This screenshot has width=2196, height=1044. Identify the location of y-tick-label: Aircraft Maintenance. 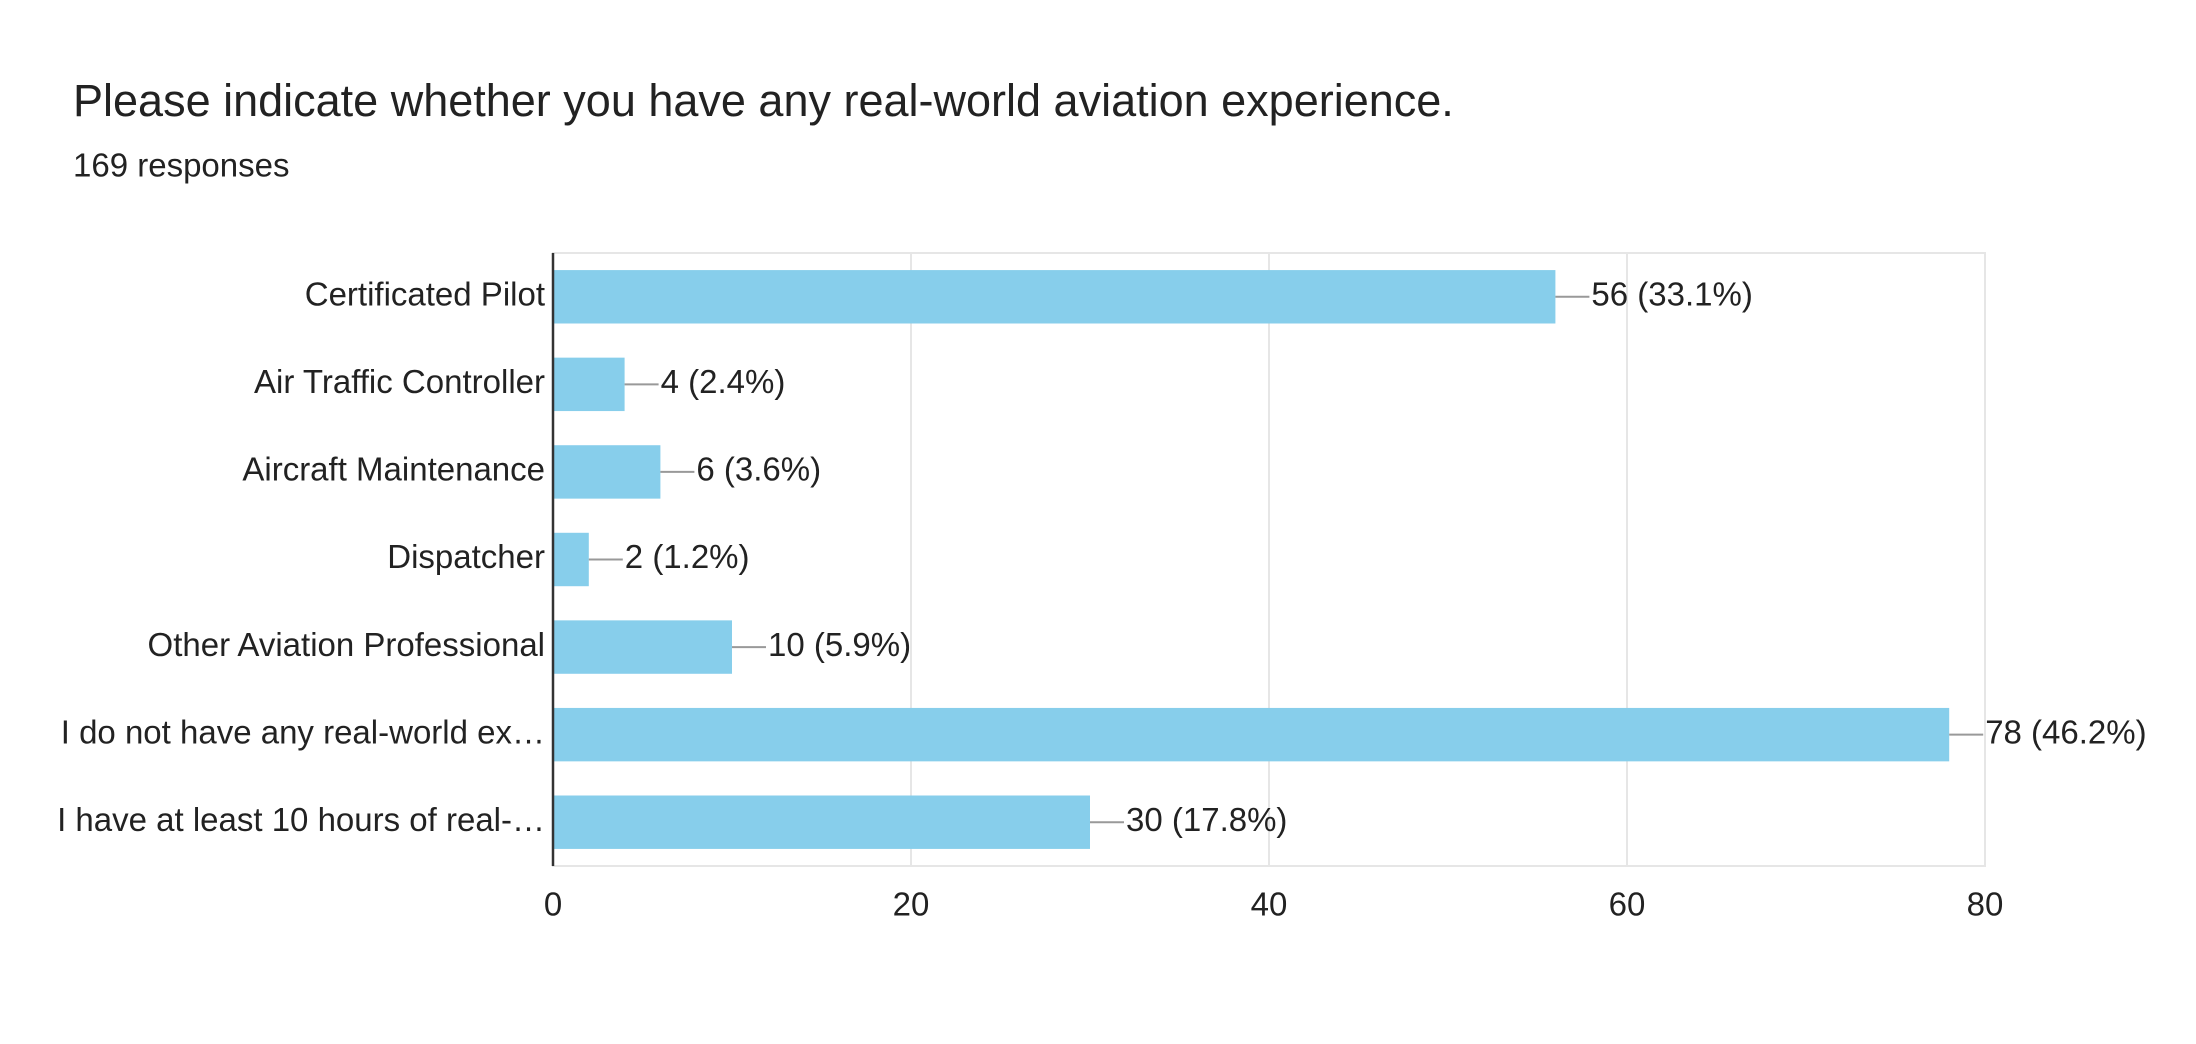
(393, 469).